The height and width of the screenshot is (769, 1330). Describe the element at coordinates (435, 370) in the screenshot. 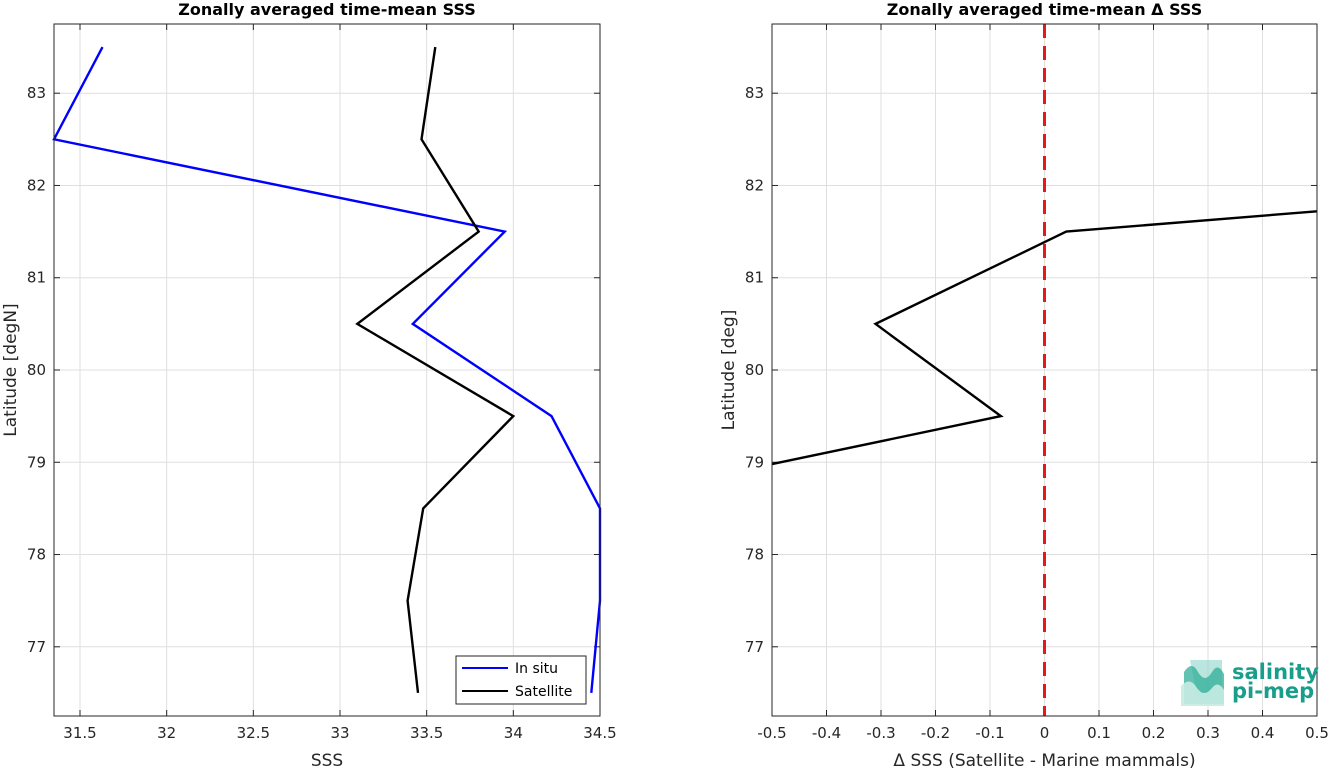

I see `series-line-satellite` at that location.